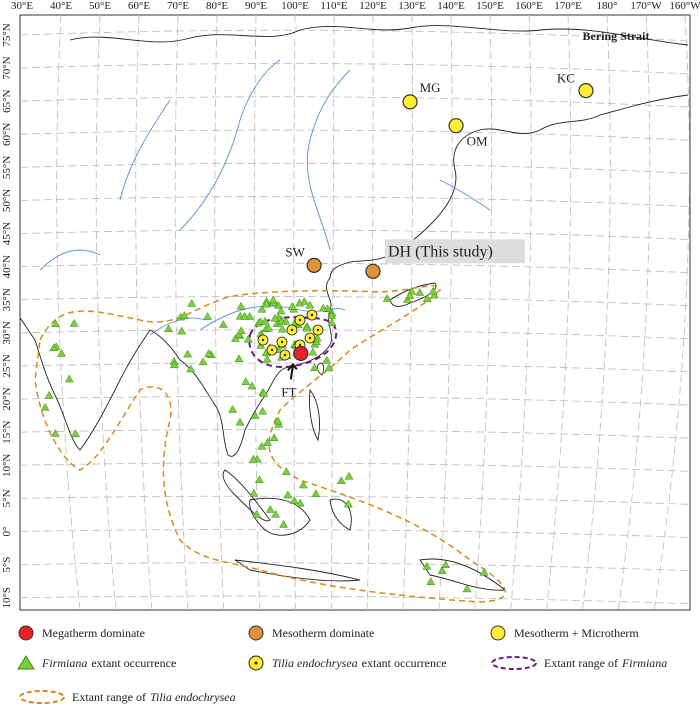 This screenshot has height=712, width=700. Describe the element at coordinates (7, 200) in the screenshot. I see `lat-label: 50°N` at that location.